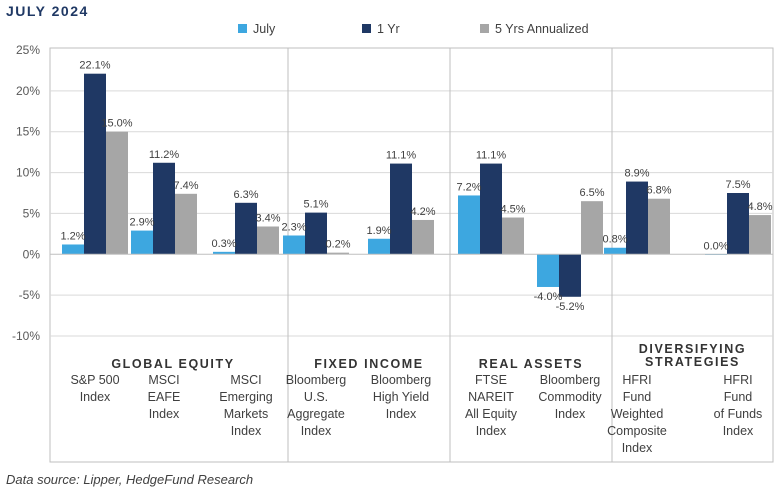  Describe the element at coordinates (293, 227) in the screenshot. I see `data-label: 2.3%` at that location.